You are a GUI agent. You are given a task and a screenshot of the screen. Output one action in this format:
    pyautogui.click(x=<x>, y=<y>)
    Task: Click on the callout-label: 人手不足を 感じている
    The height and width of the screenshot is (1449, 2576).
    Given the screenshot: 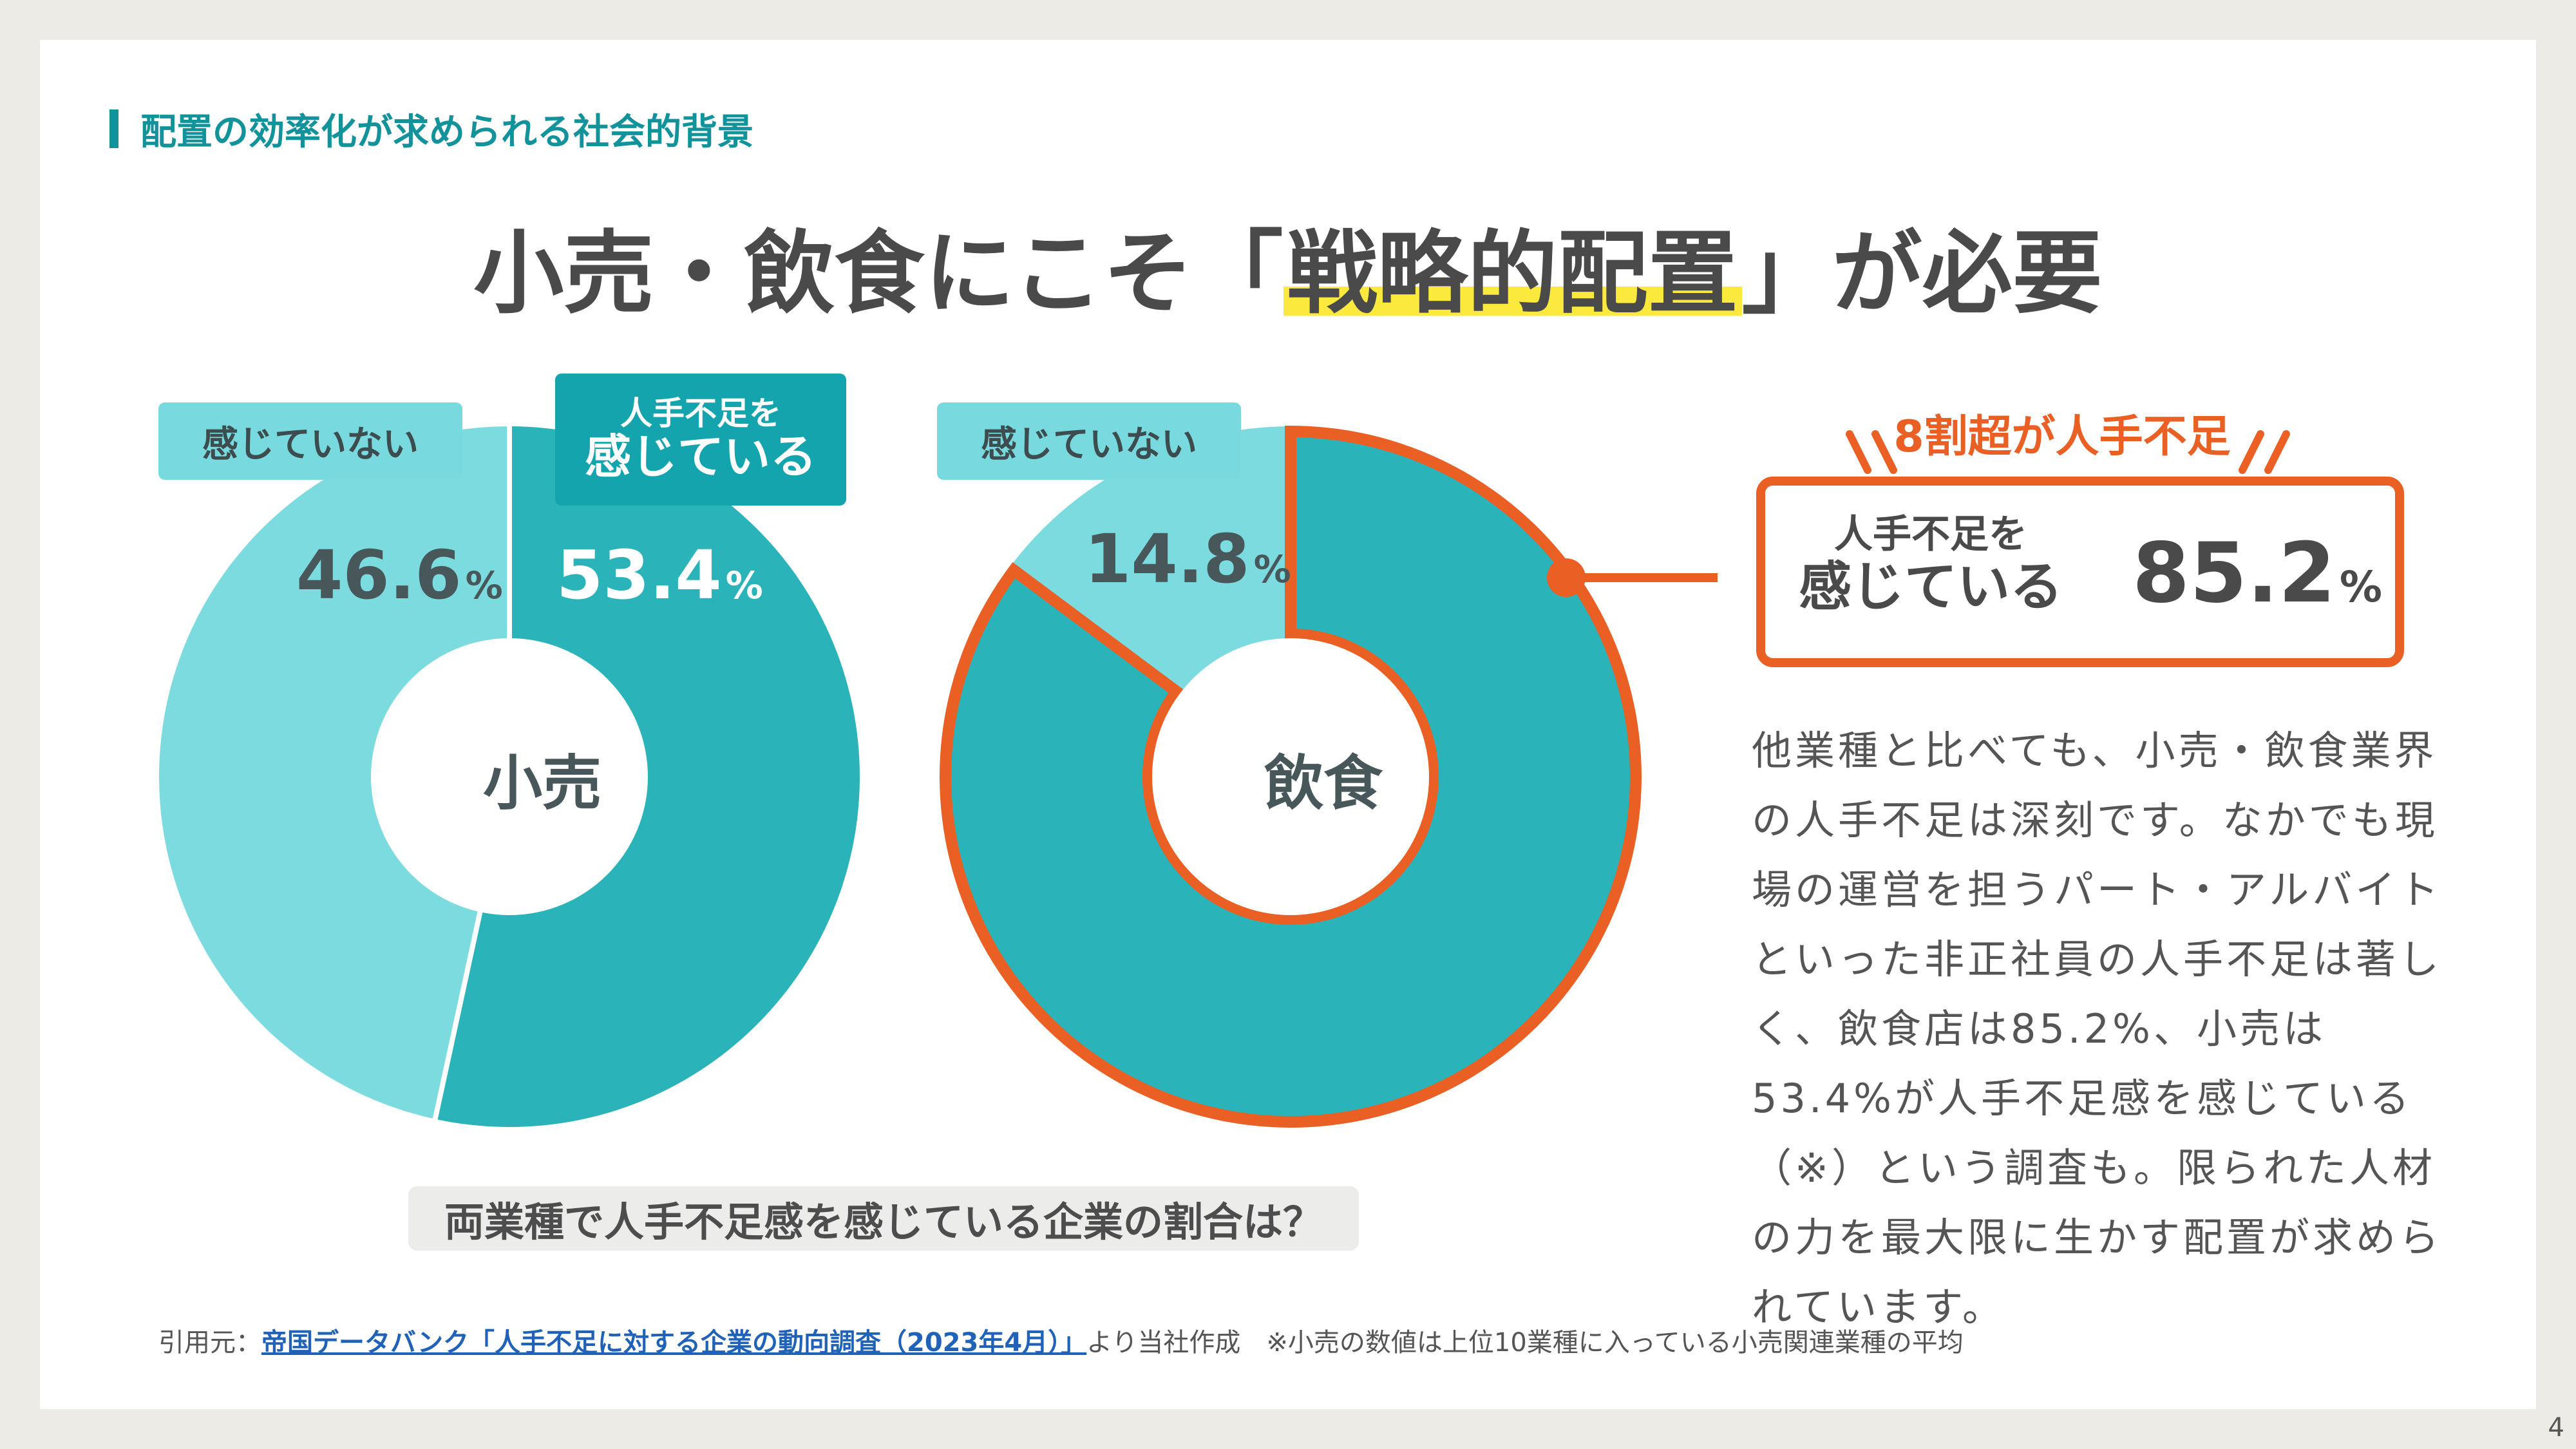 What is the action you would take?
    pyautogui.click(x=1931, y=565)
    